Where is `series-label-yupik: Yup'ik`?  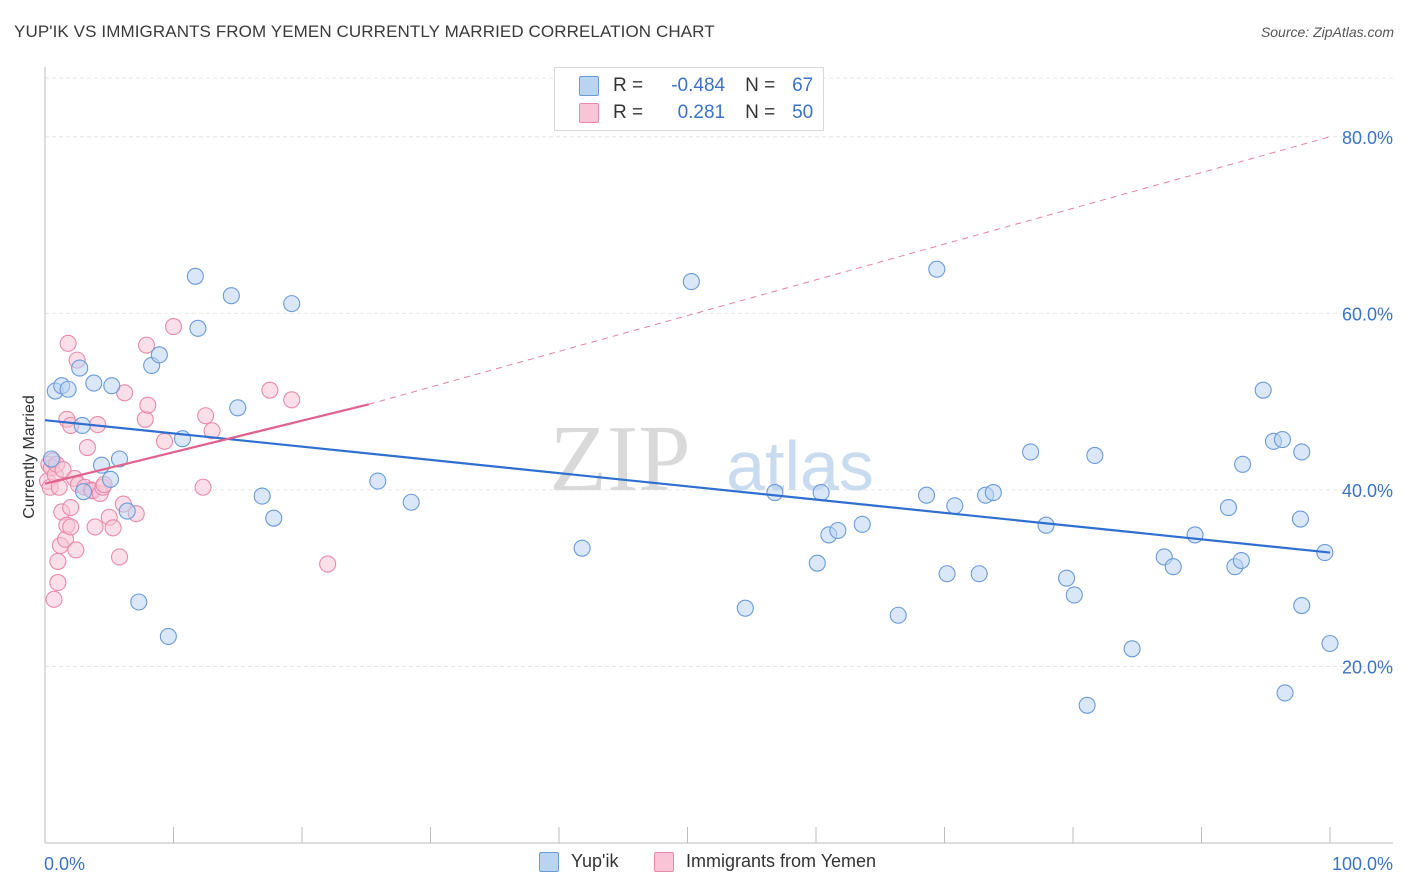
series-label-yupik: Yup'ik is located at coordinates (595, 861).